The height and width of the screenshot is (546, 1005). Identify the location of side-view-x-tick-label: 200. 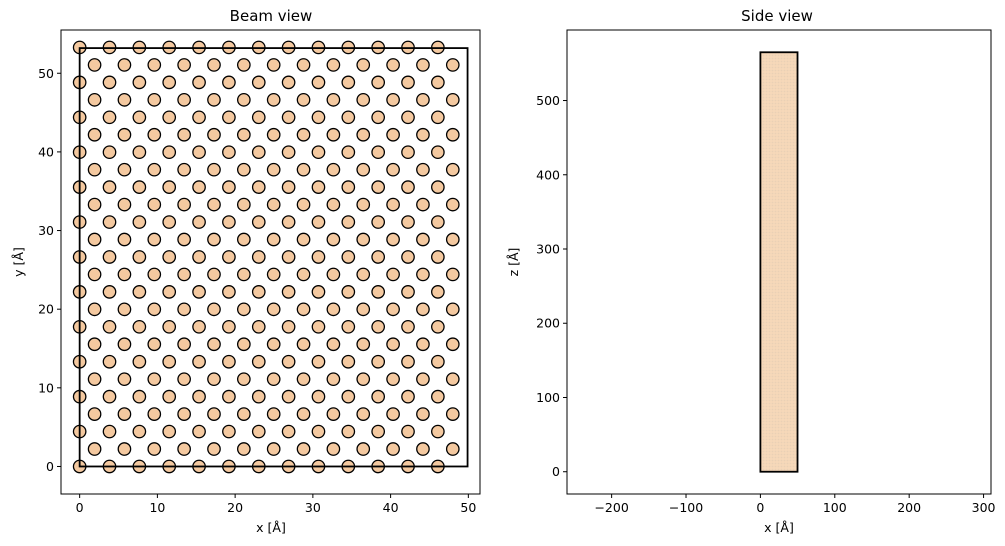
(909, 507).